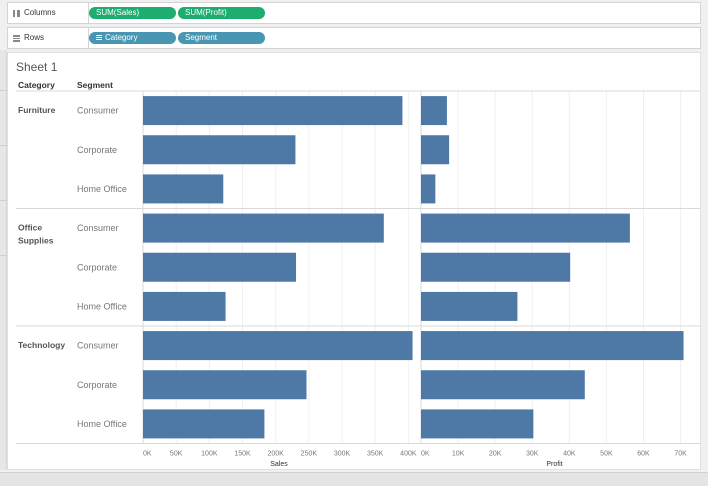 This screenshot has width=708, height=486. Describe the element at coordinates (242, 454) in the screenshot. I see `tick-label-sales-3: 150K` at that location.